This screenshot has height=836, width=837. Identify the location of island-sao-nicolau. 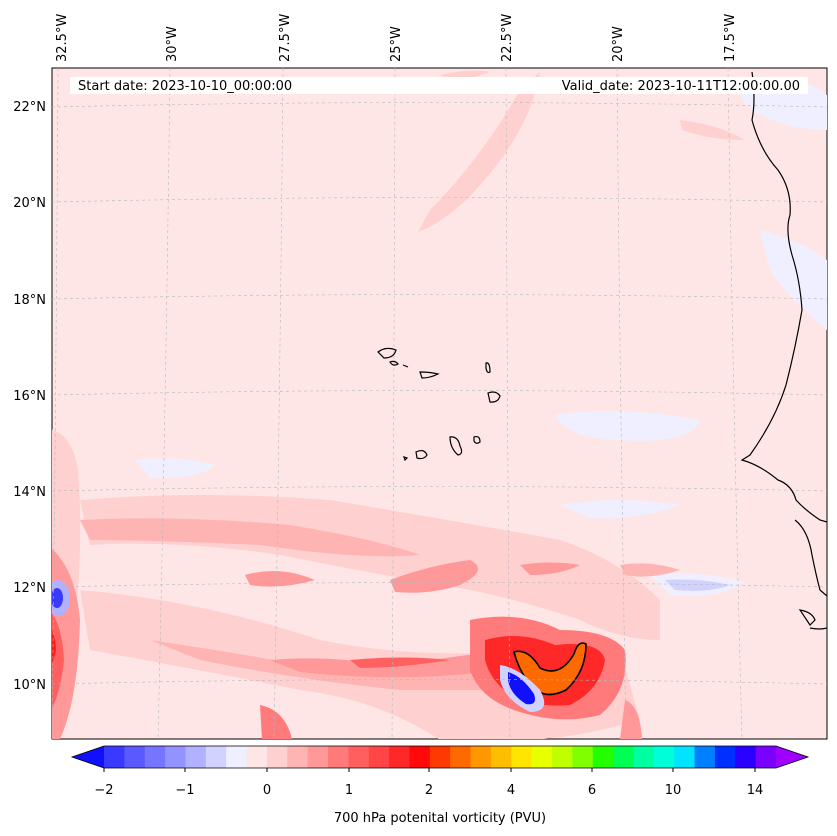
(429, 375).